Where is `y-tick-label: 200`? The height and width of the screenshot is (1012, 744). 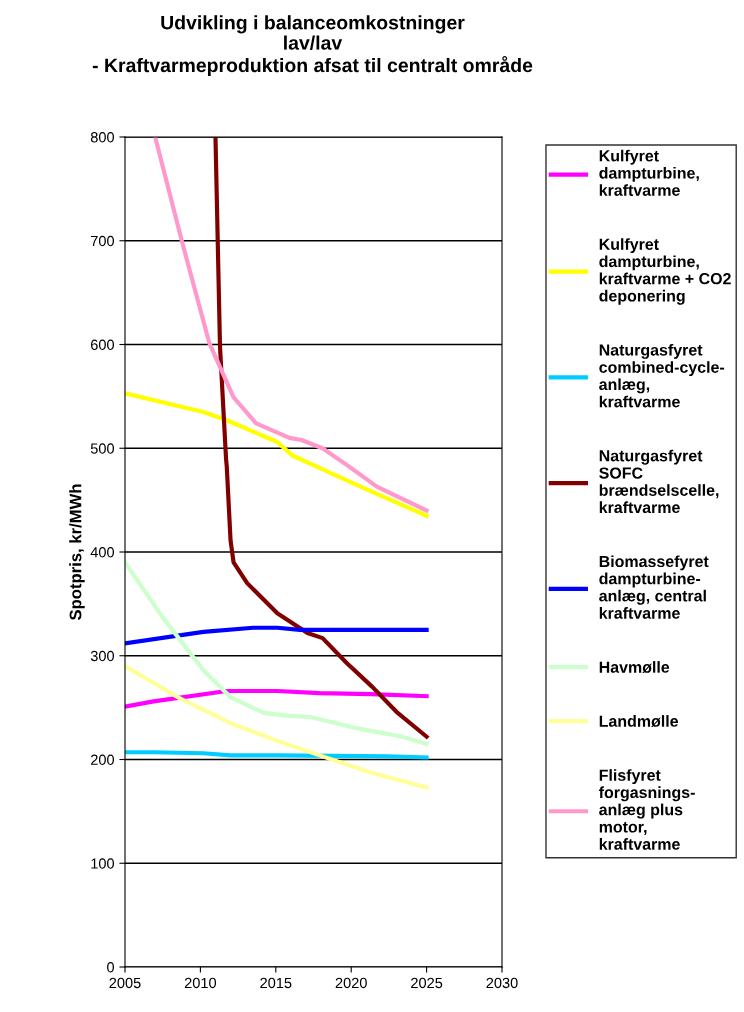
y-tick-label: 200 is located at coordinates (102, 759).